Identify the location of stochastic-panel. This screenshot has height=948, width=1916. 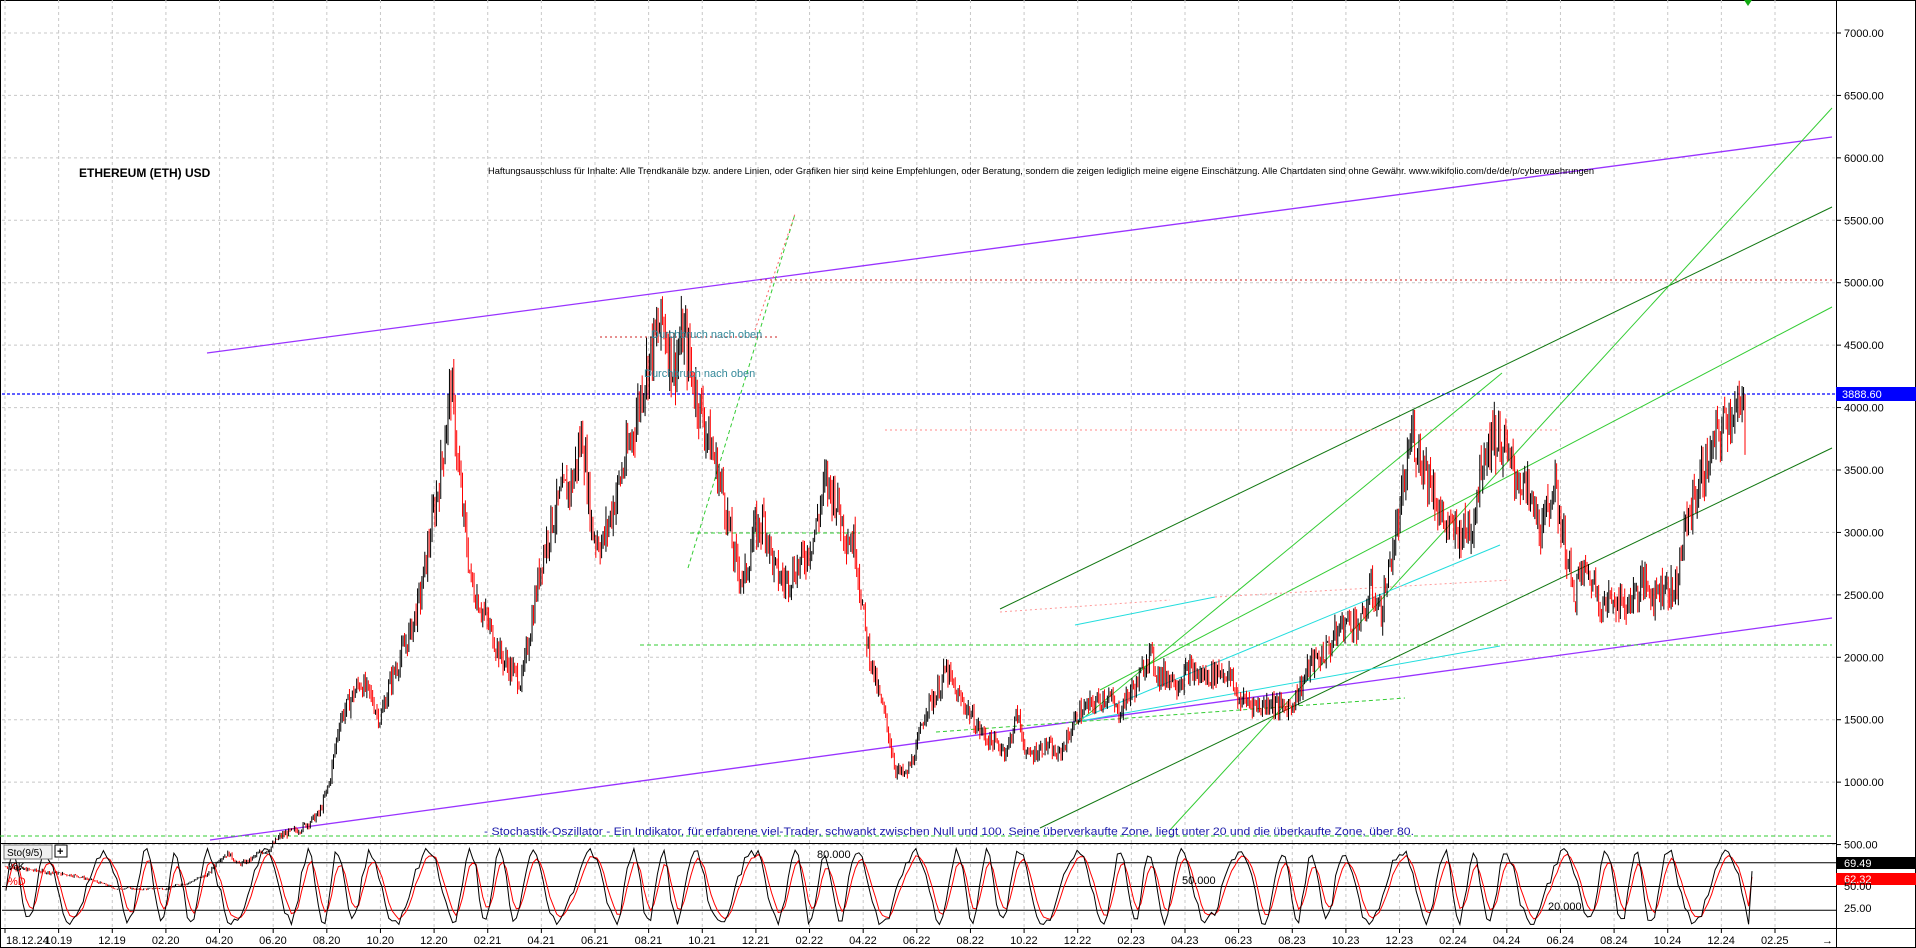
(919, 886).